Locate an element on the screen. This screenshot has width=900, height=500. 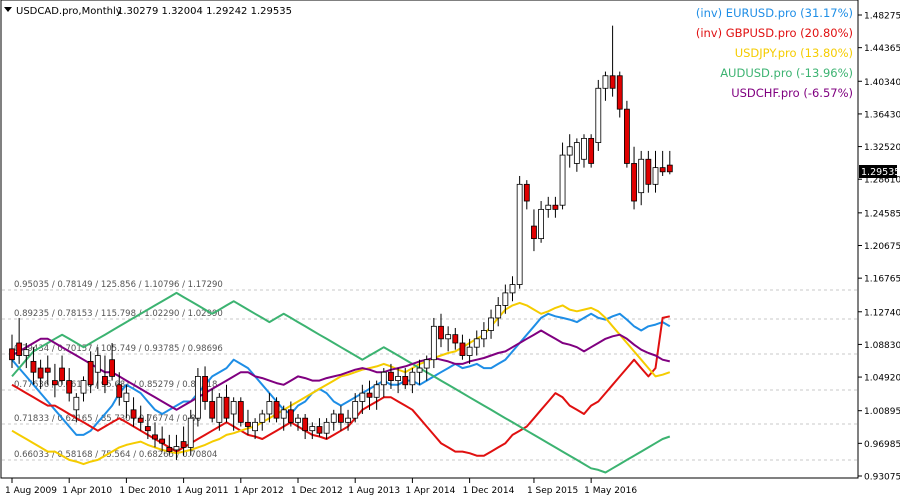
y-tick-label: 1.40340 is located at coordinates (882, 83).